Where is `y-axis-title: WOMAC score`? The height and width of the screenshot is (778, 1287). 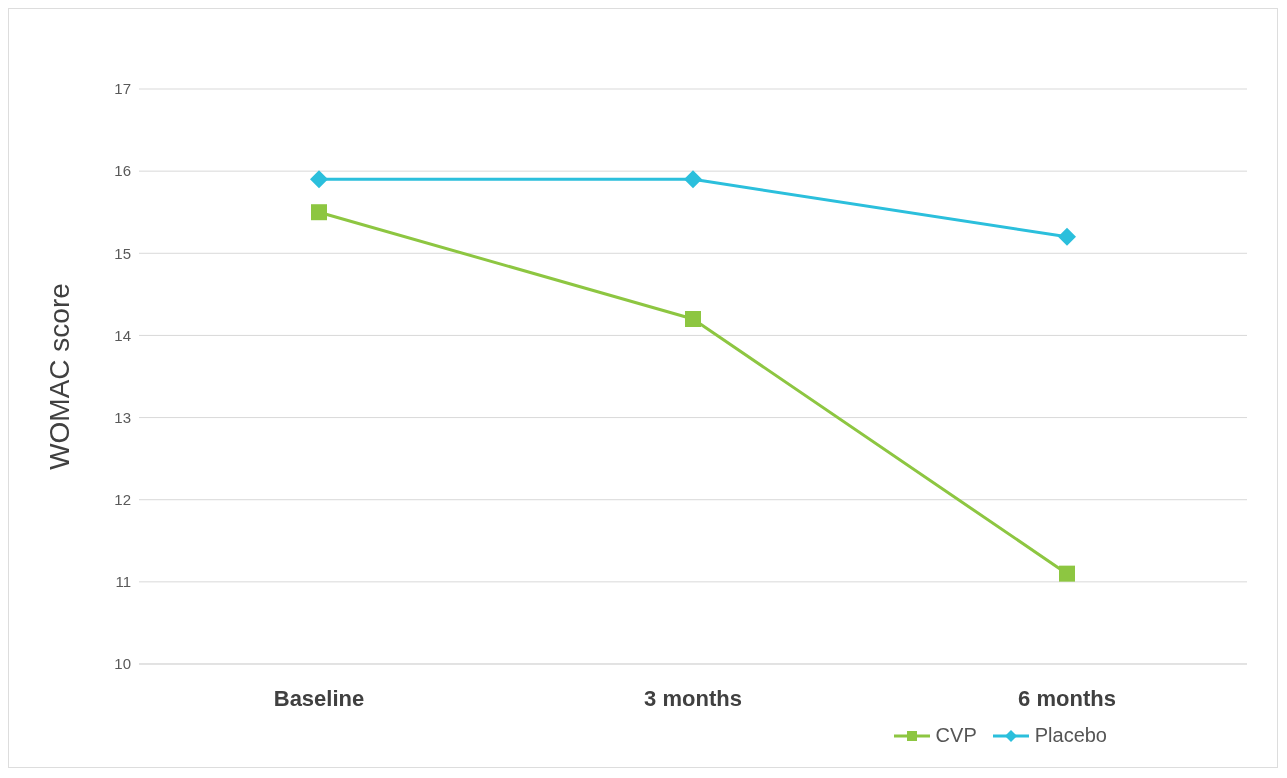 y-axis-title: WOMAC score is located at coordinates (59, 376).